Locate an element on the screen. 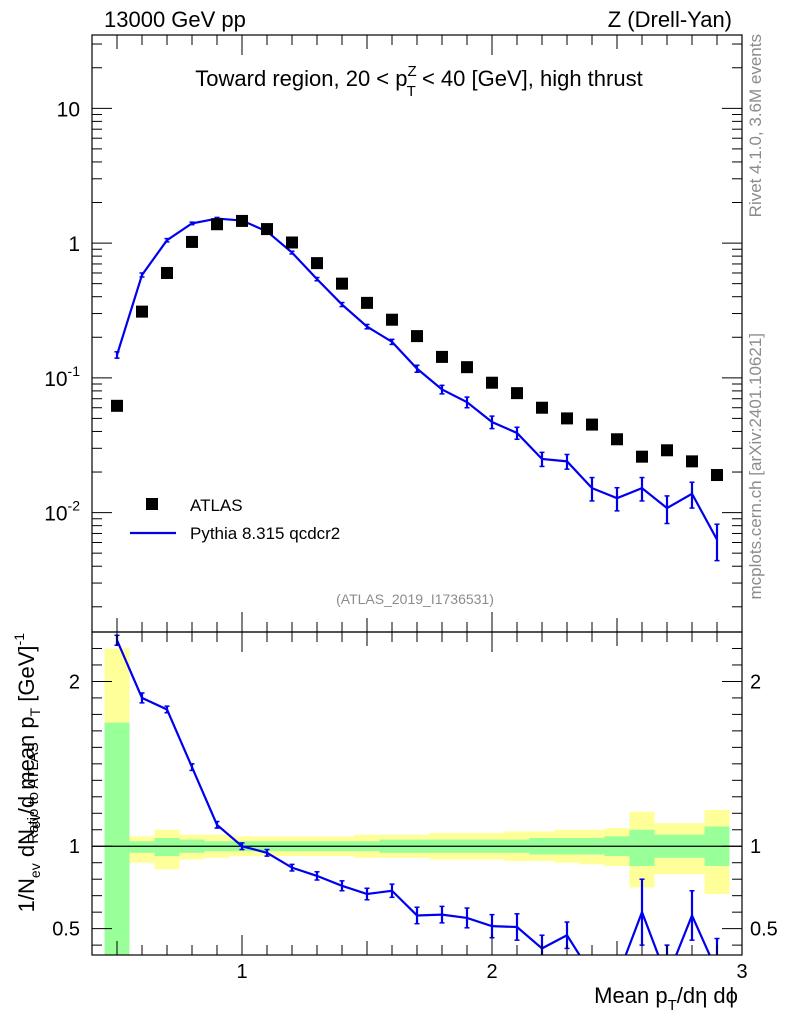 This screenshot has width=786, height=1024. x-tick-label: 3 is located at coordinates (741, 972).